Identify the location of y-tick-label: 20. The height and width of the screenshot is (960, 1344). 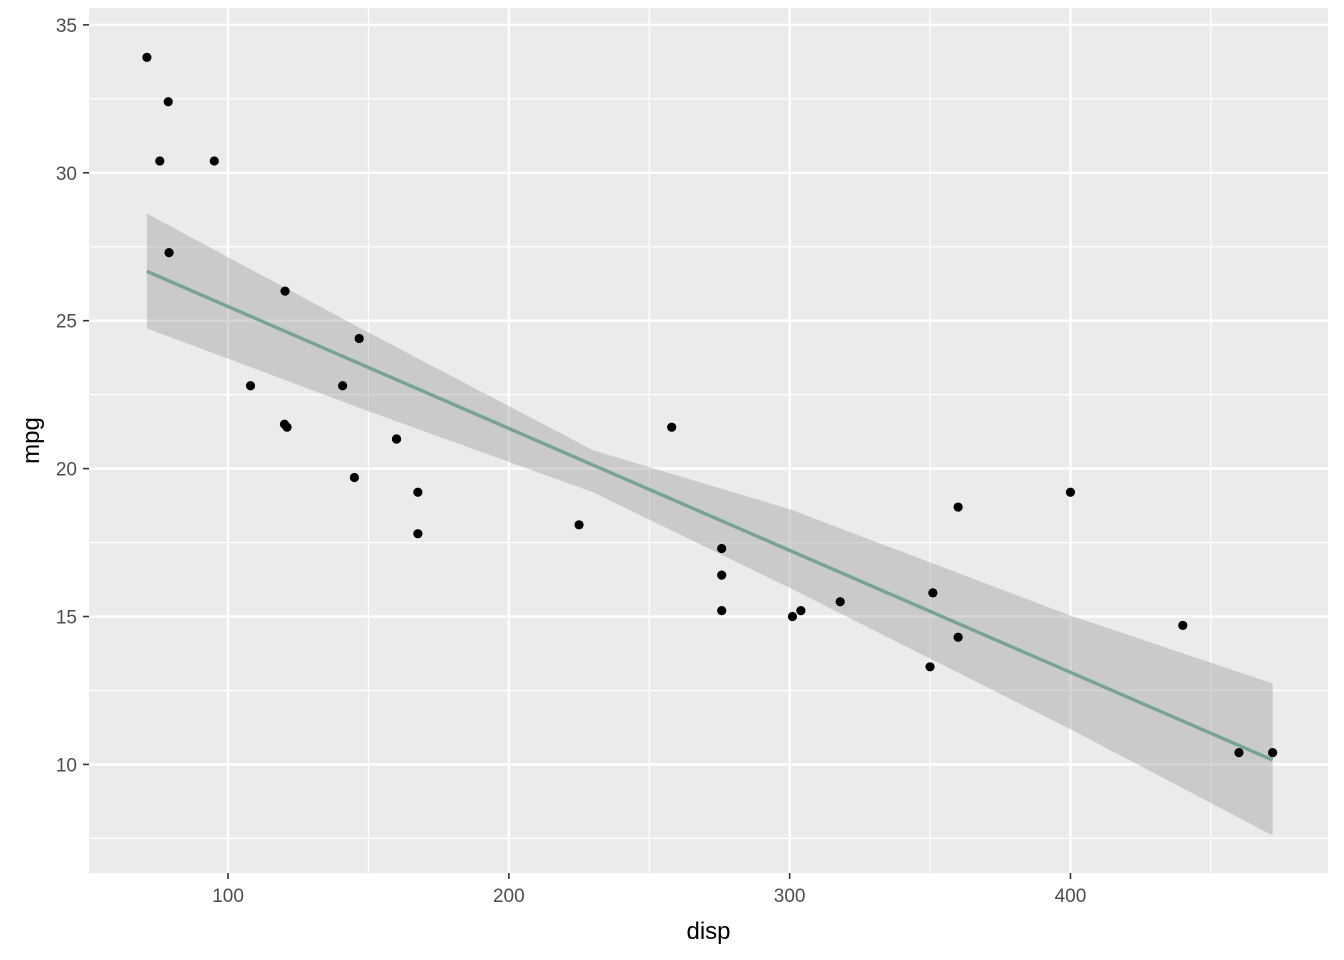
(66, 470).